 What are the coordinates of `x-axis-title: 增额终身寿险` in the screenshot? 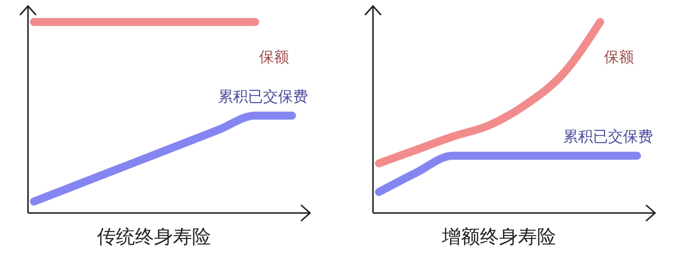 It's located at (498, 237).